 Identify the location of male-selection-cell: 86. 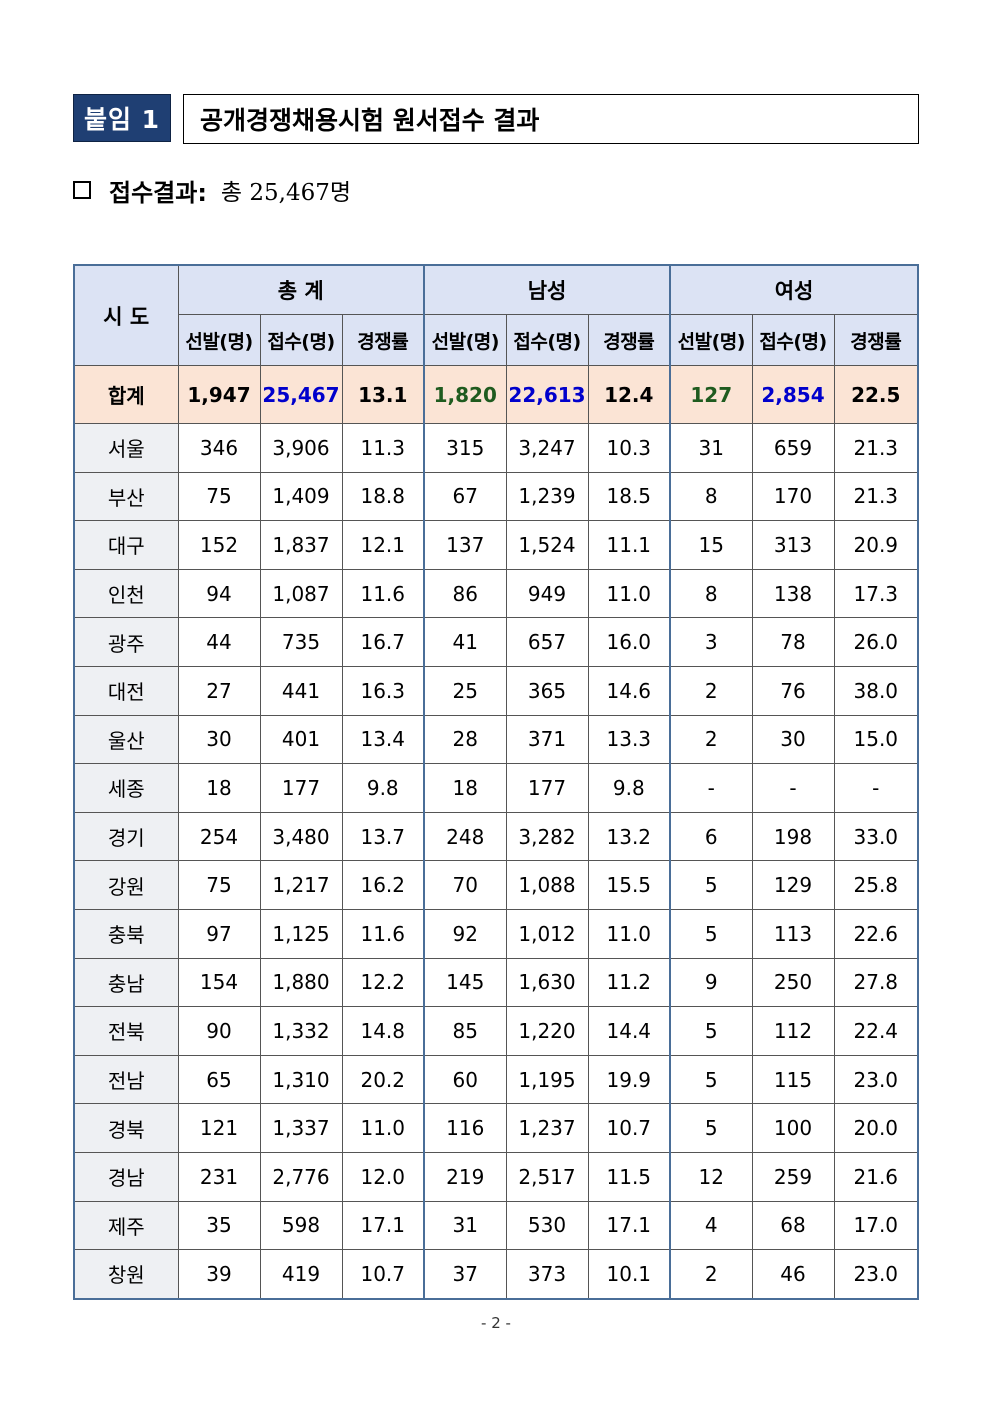
(465, 593).